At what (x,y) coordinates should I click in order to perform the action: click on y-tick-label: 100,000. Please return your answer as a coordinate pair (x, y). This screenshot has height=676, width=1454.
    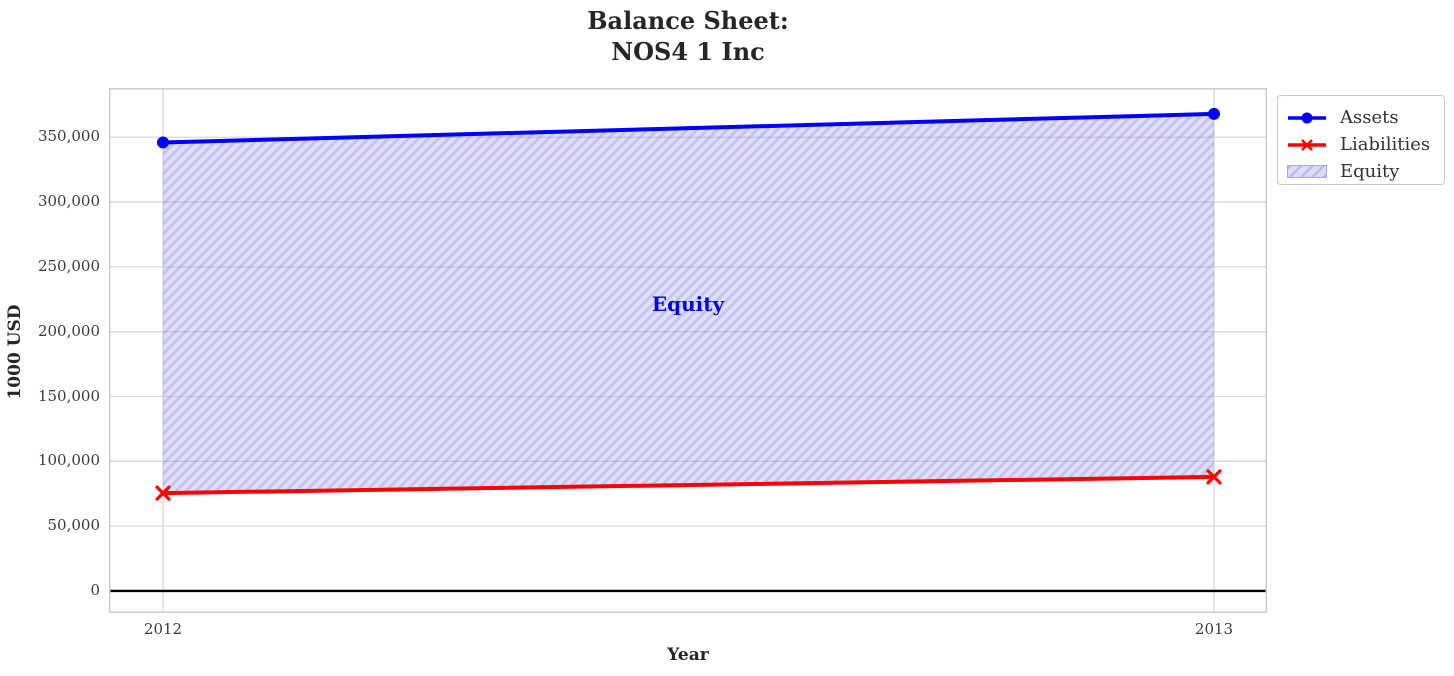
    Looking at the image, I should click on (68, 460).